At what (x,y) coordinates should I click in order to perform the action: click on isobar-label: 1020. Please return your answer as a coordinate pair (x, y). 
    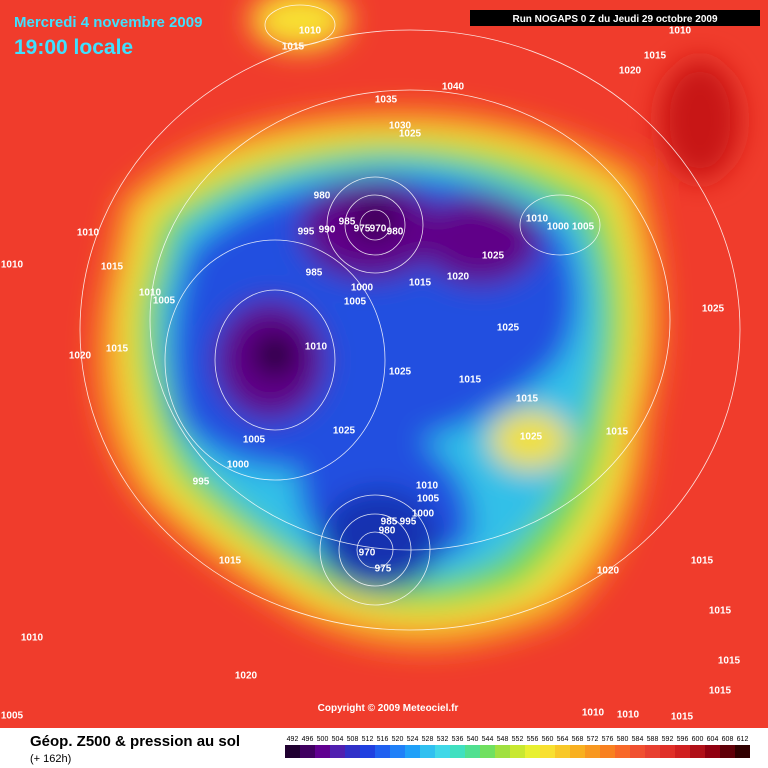
    Looking at the image, I should click on (458, 277).